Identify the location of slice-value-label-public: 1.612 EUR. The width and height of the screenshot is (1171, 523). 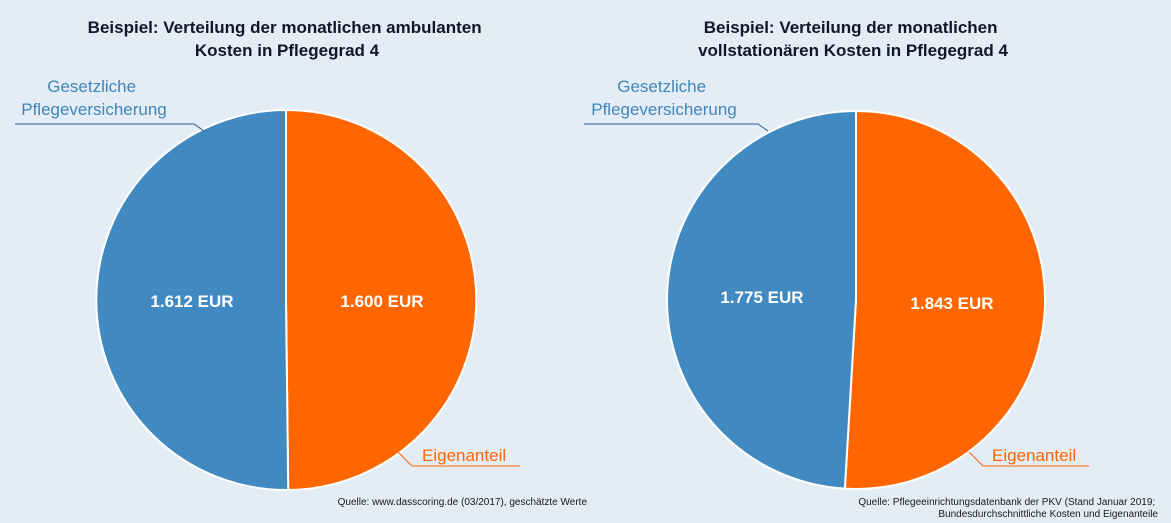
(191, 301).